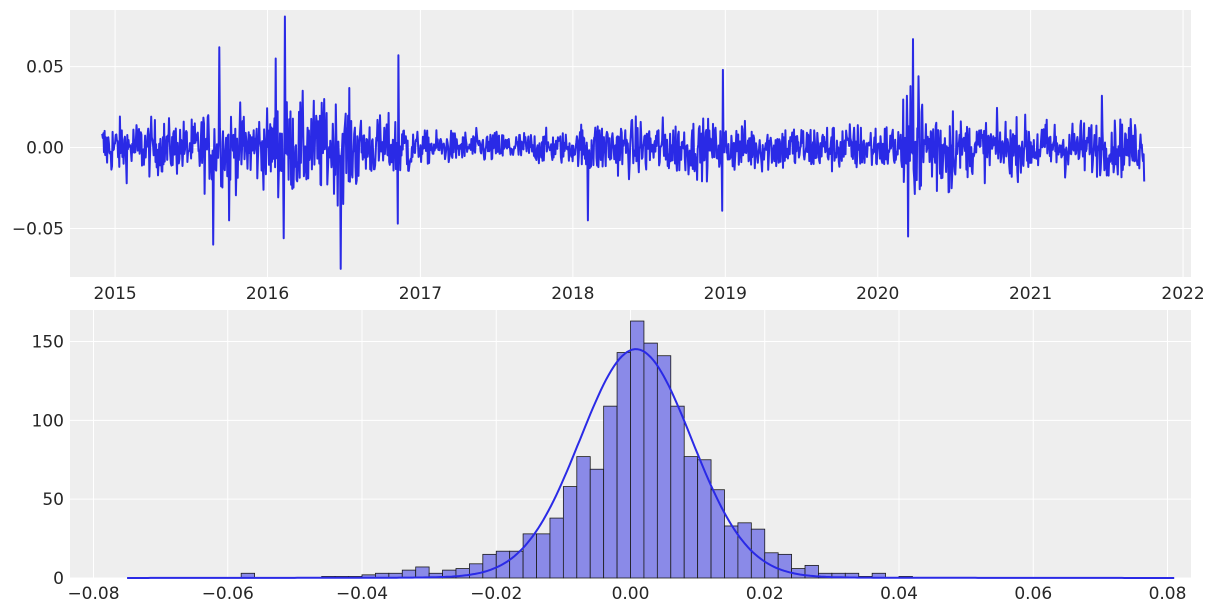  Describe the element at coordinates (1033, 594) in the screenshot. I see `bottom-x-tick-label: 0.06` at that location.